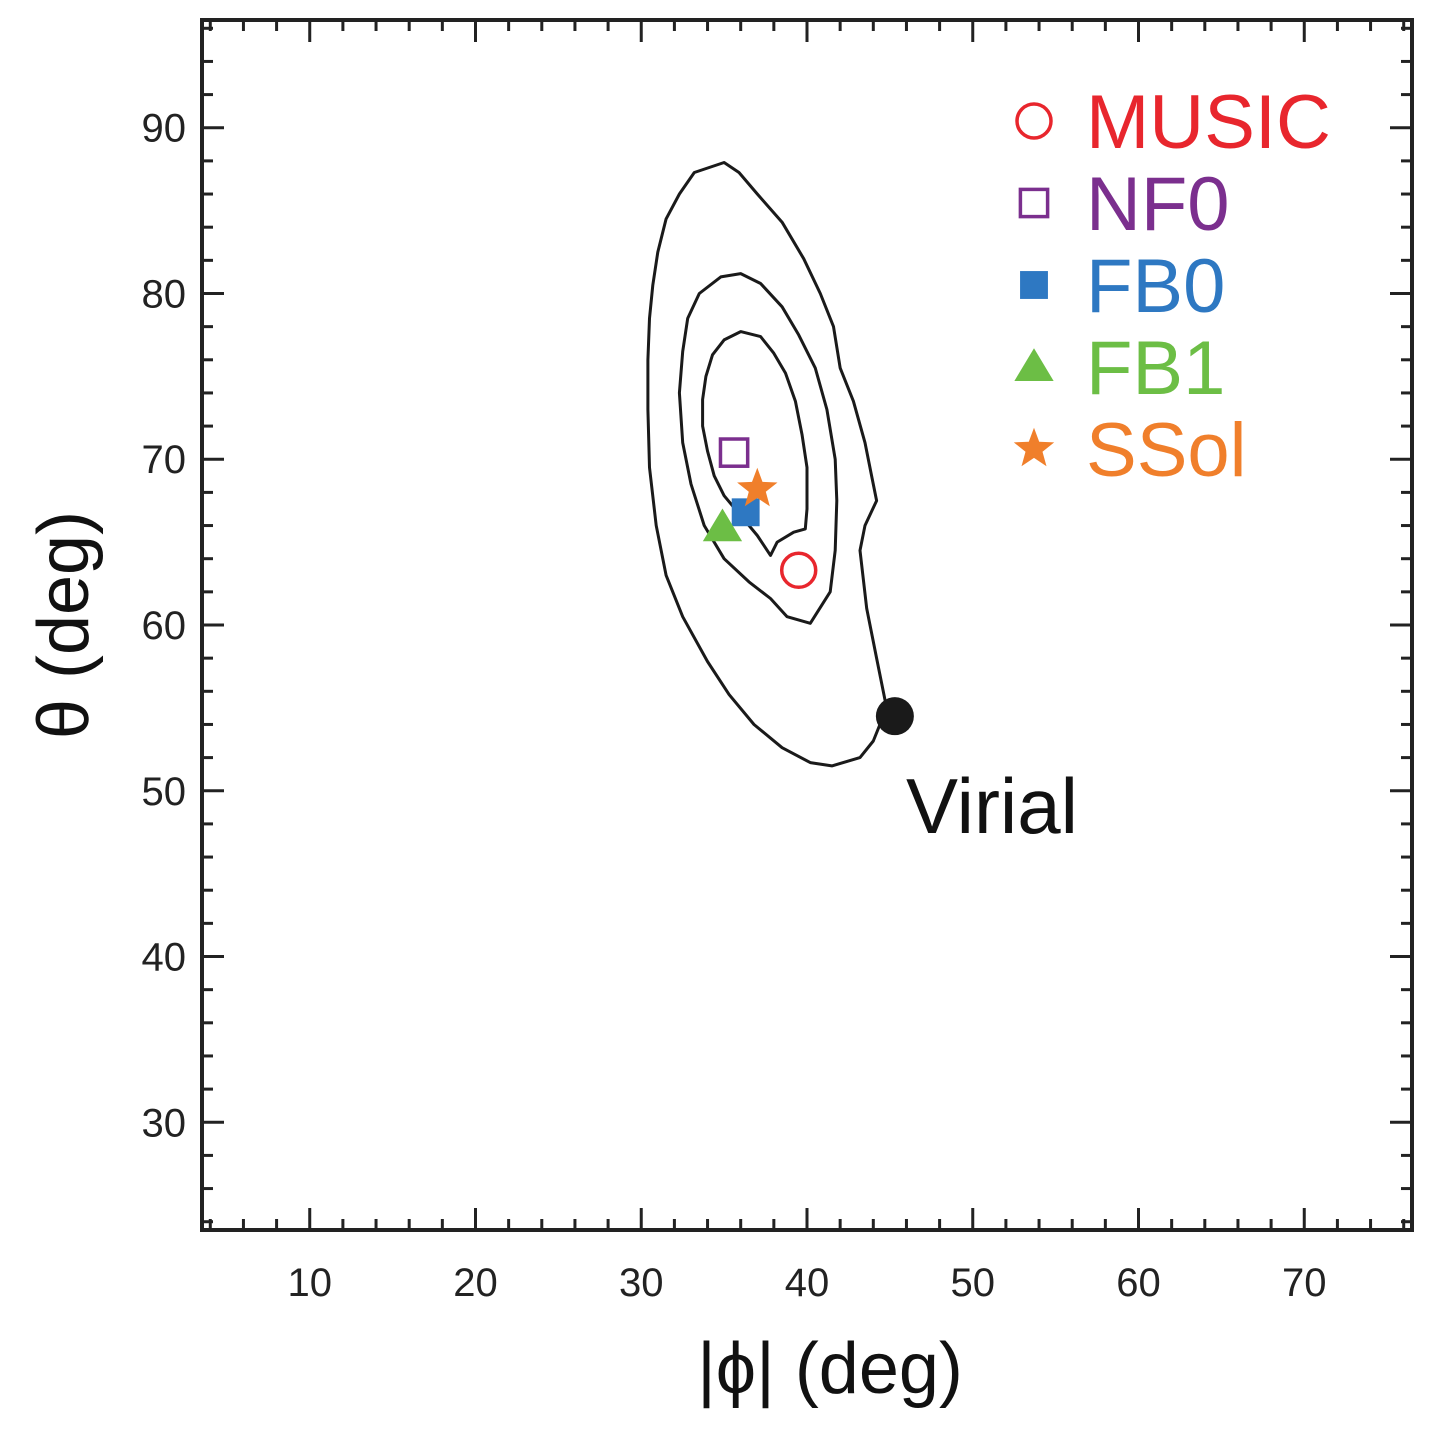  What do you see at coordinates (734, 452) in the screenshot?
I see `marker-nf0` at bounding box center [734, 452].